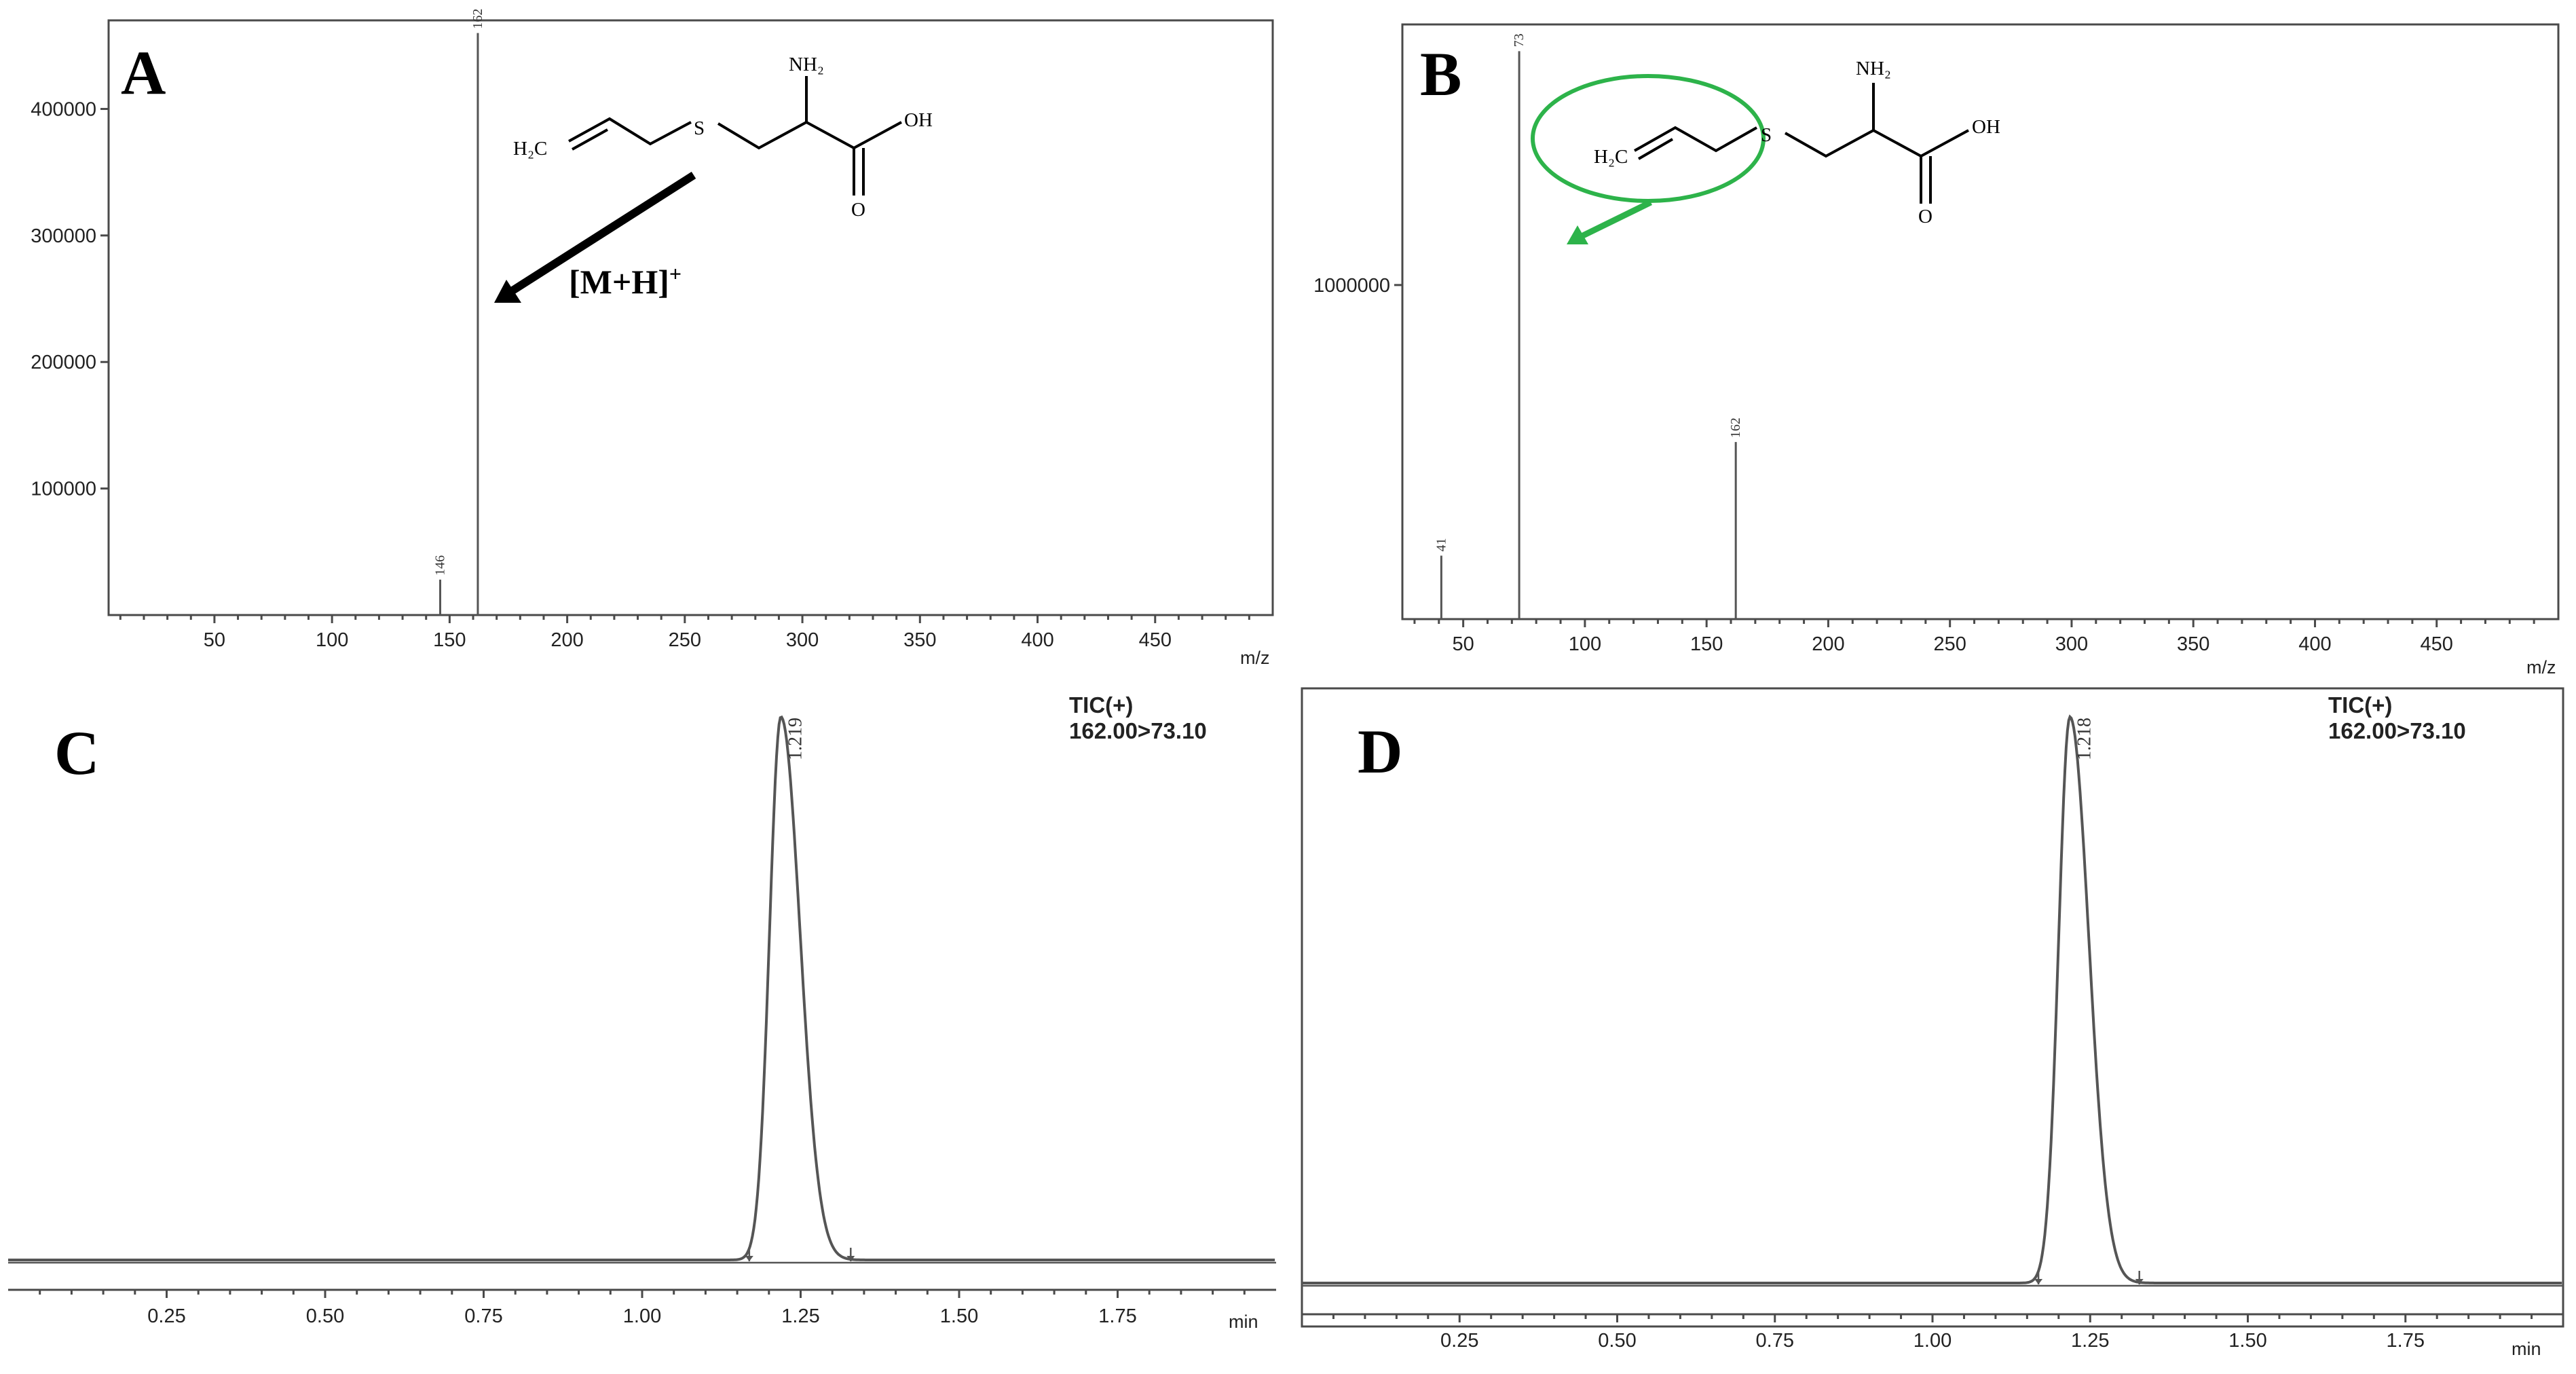  I want to click on panel-c-peak-label: 1.219, so click(796, 739).